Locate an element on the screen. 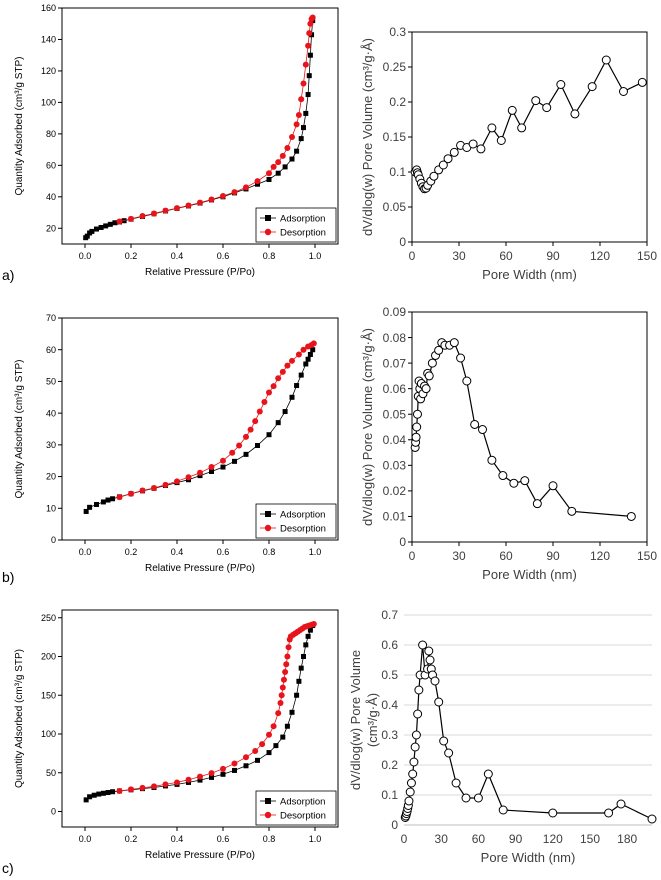 The width and height of the screenshot is (661, 880). y-tick-label: 40 is located at coordinates (51, 413).